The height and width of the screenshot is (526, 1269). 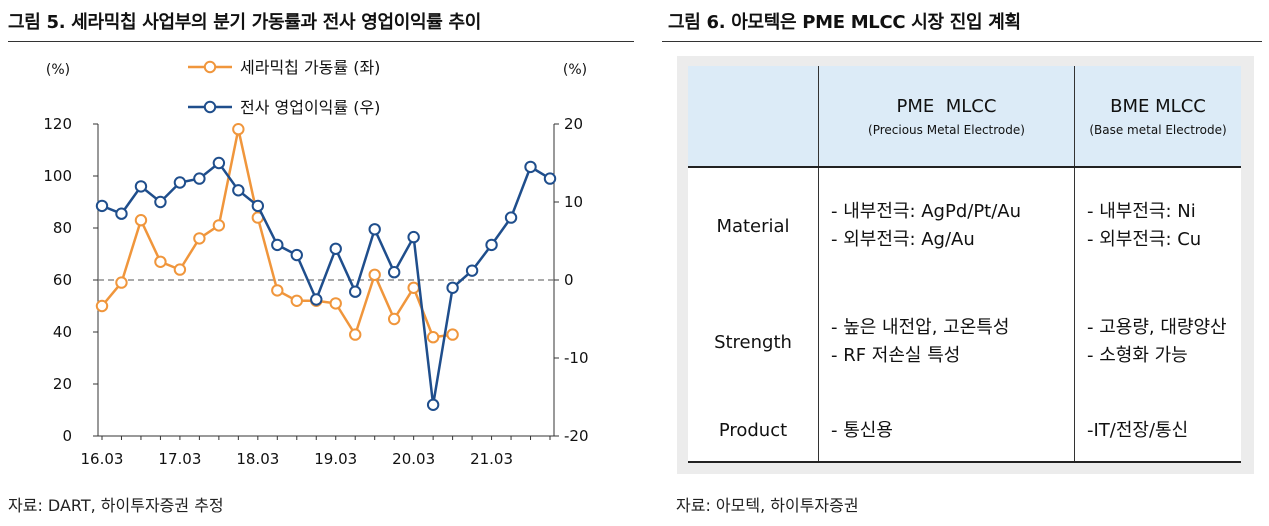 I want to click on material-pme-line: - 외부전극: Ag/Au, so click(x=903, y=240).